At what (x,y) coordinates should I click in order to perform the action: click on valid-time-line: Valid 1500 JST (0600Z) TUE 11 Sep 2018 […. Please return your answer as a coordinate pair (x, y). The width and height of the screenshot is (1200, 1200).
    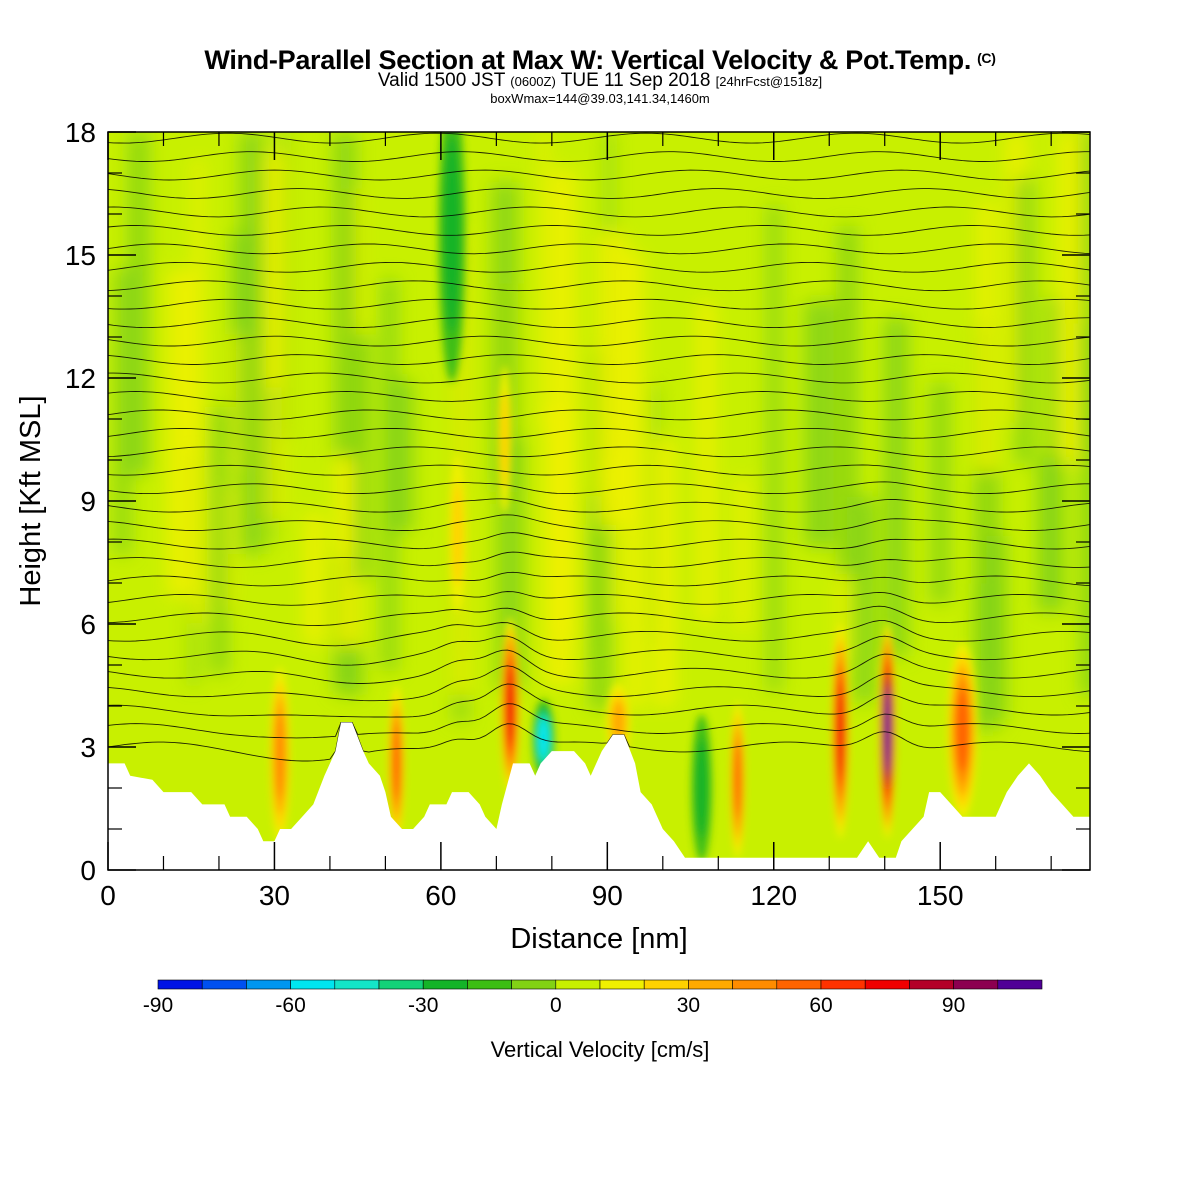
    Looking at the image, I should click on (600, 80).